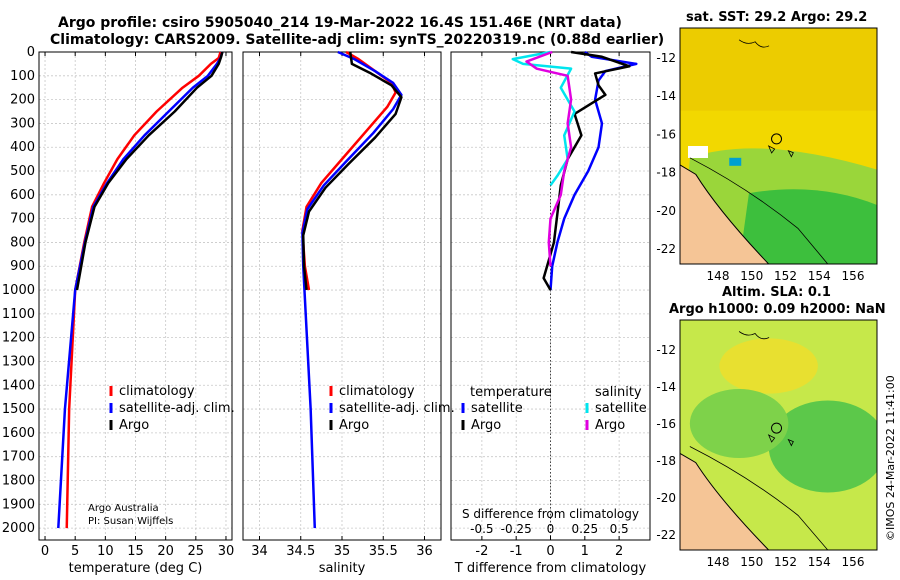 The width and height of the screenshot is (900, 580). What do you see at coordinates (22, 123) in the screenshot?
I see `y-tick-label: 300` at bounding box center [22, 123].